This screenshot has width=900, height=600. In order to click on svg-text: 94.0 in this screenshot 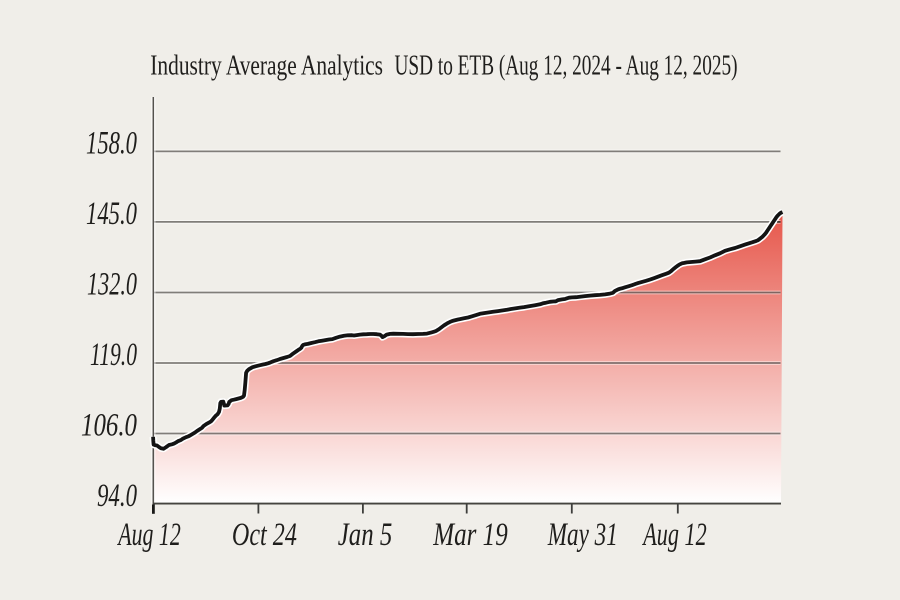, I will do `click(117, 496)`.